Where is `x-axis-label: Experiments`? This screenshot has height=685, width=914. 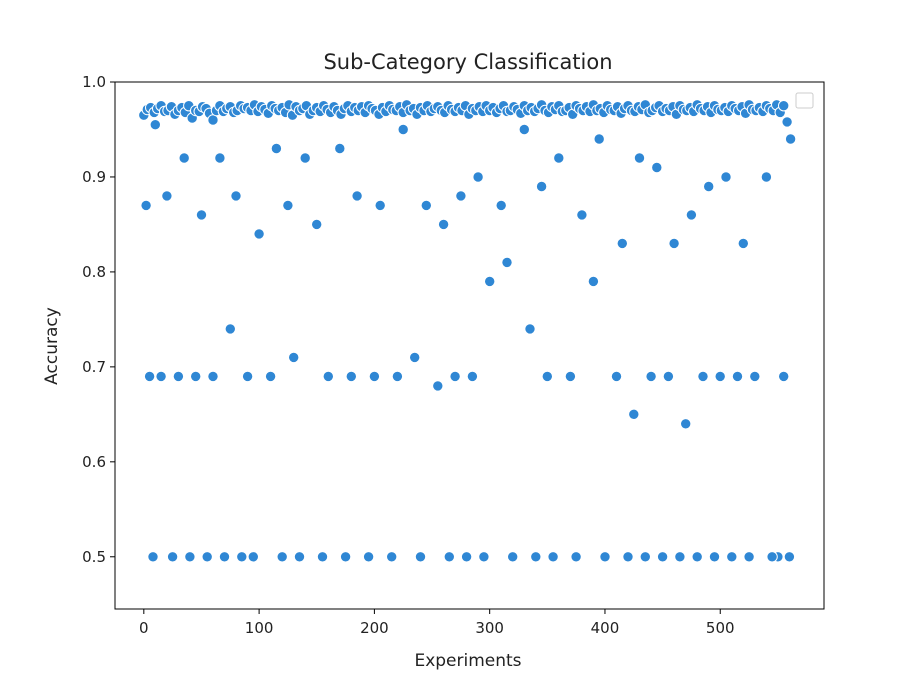 x-axis-label: Experiments is located at coordinates (467, 661).